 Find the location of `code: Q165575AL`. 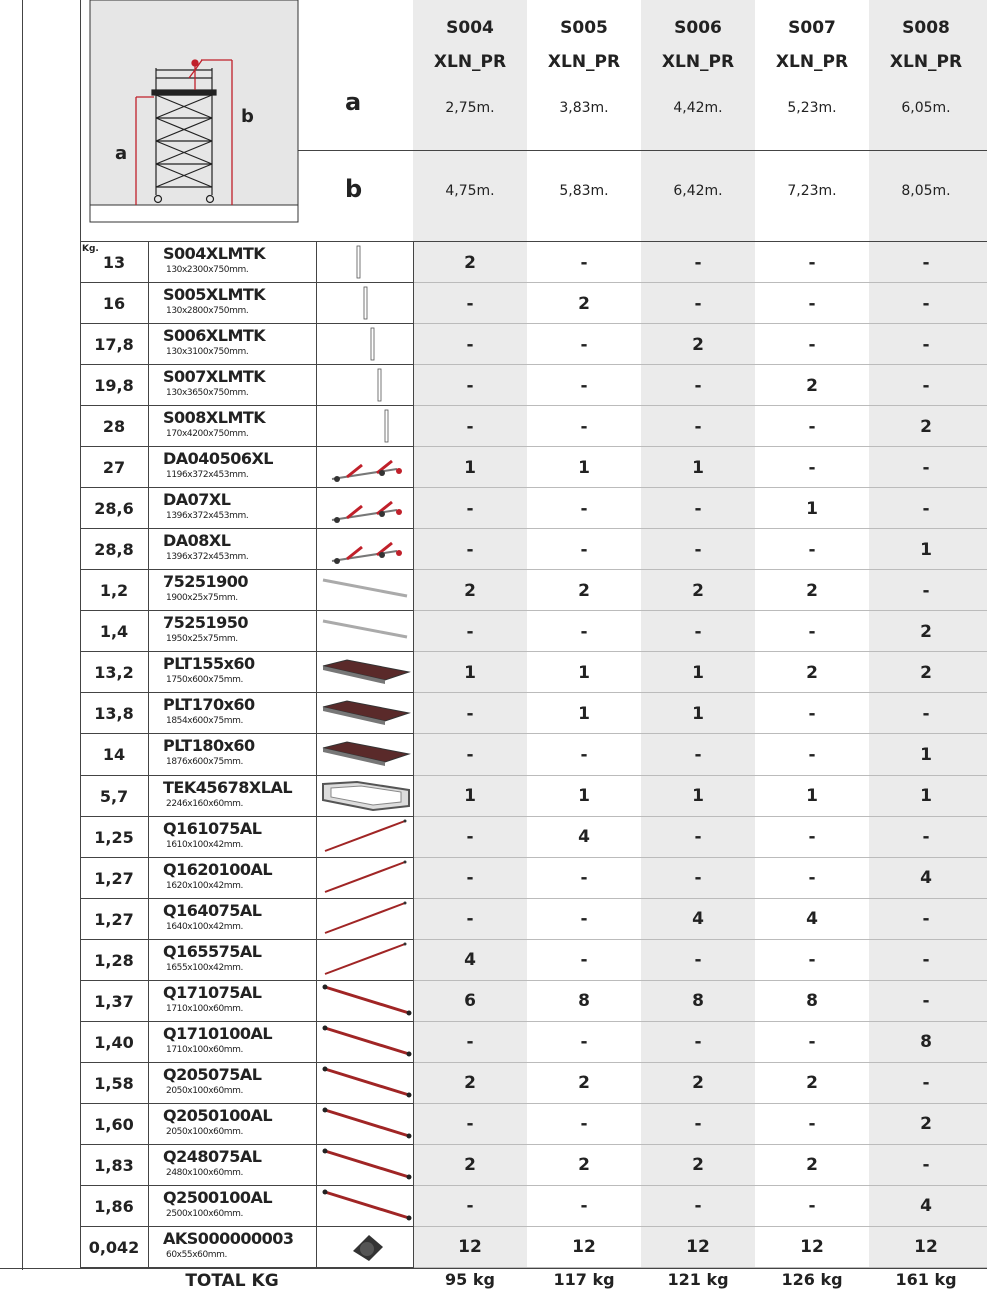

code: Q165575AL is located at coordinates (212, 951).